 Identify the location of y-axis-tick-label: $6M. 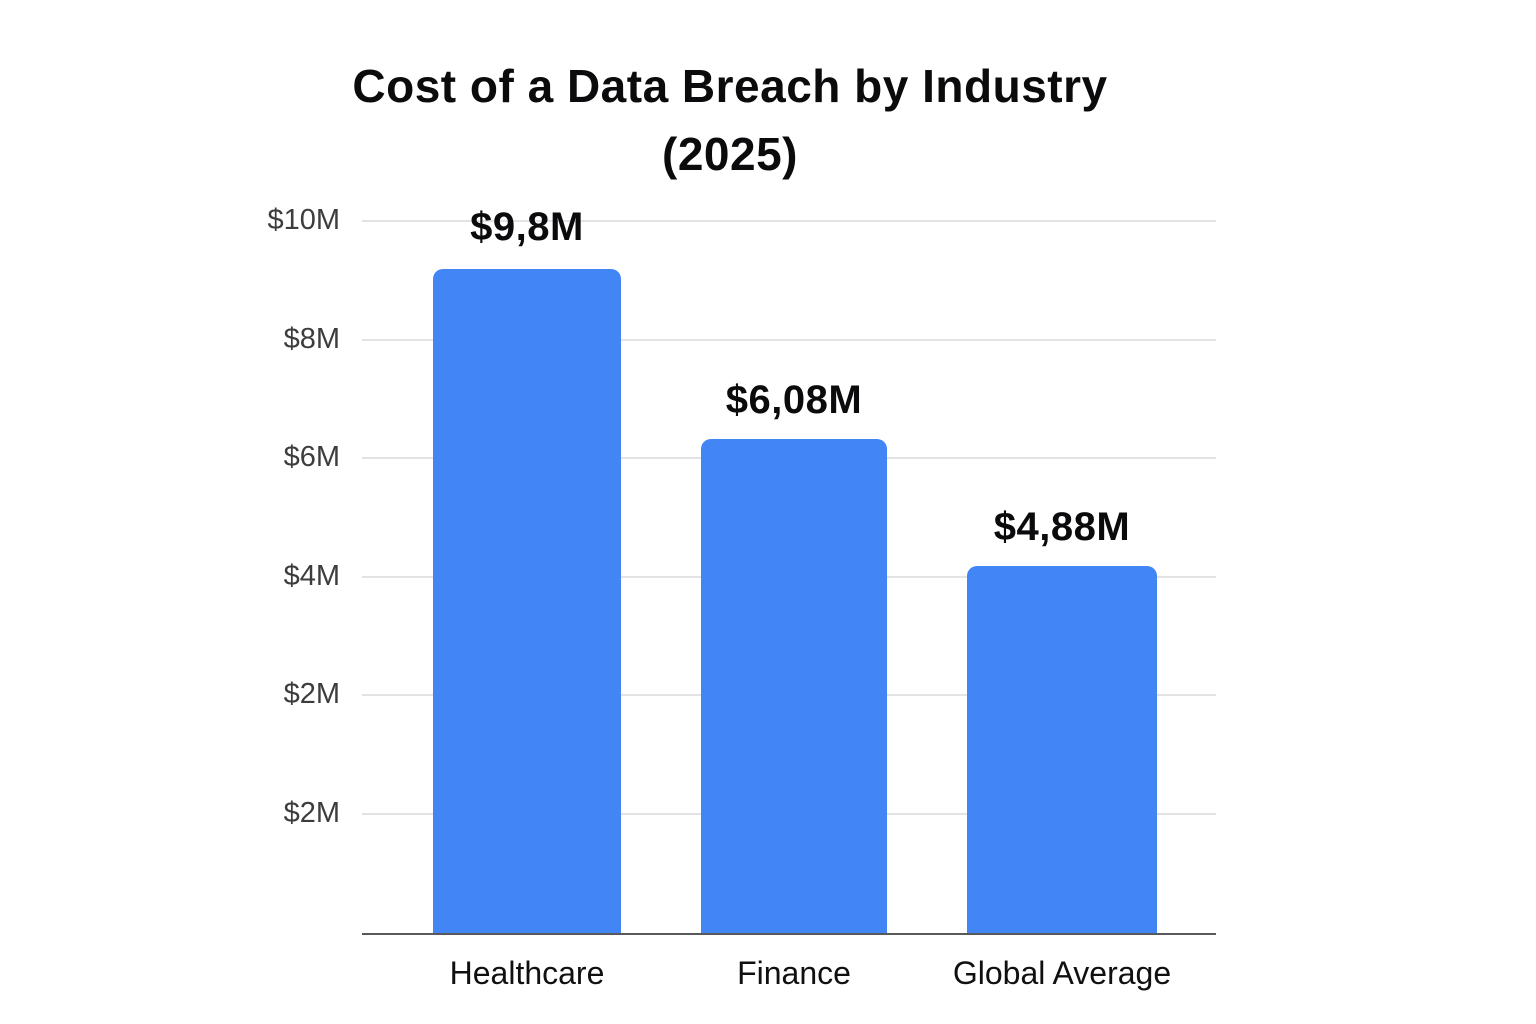
(311, 457).